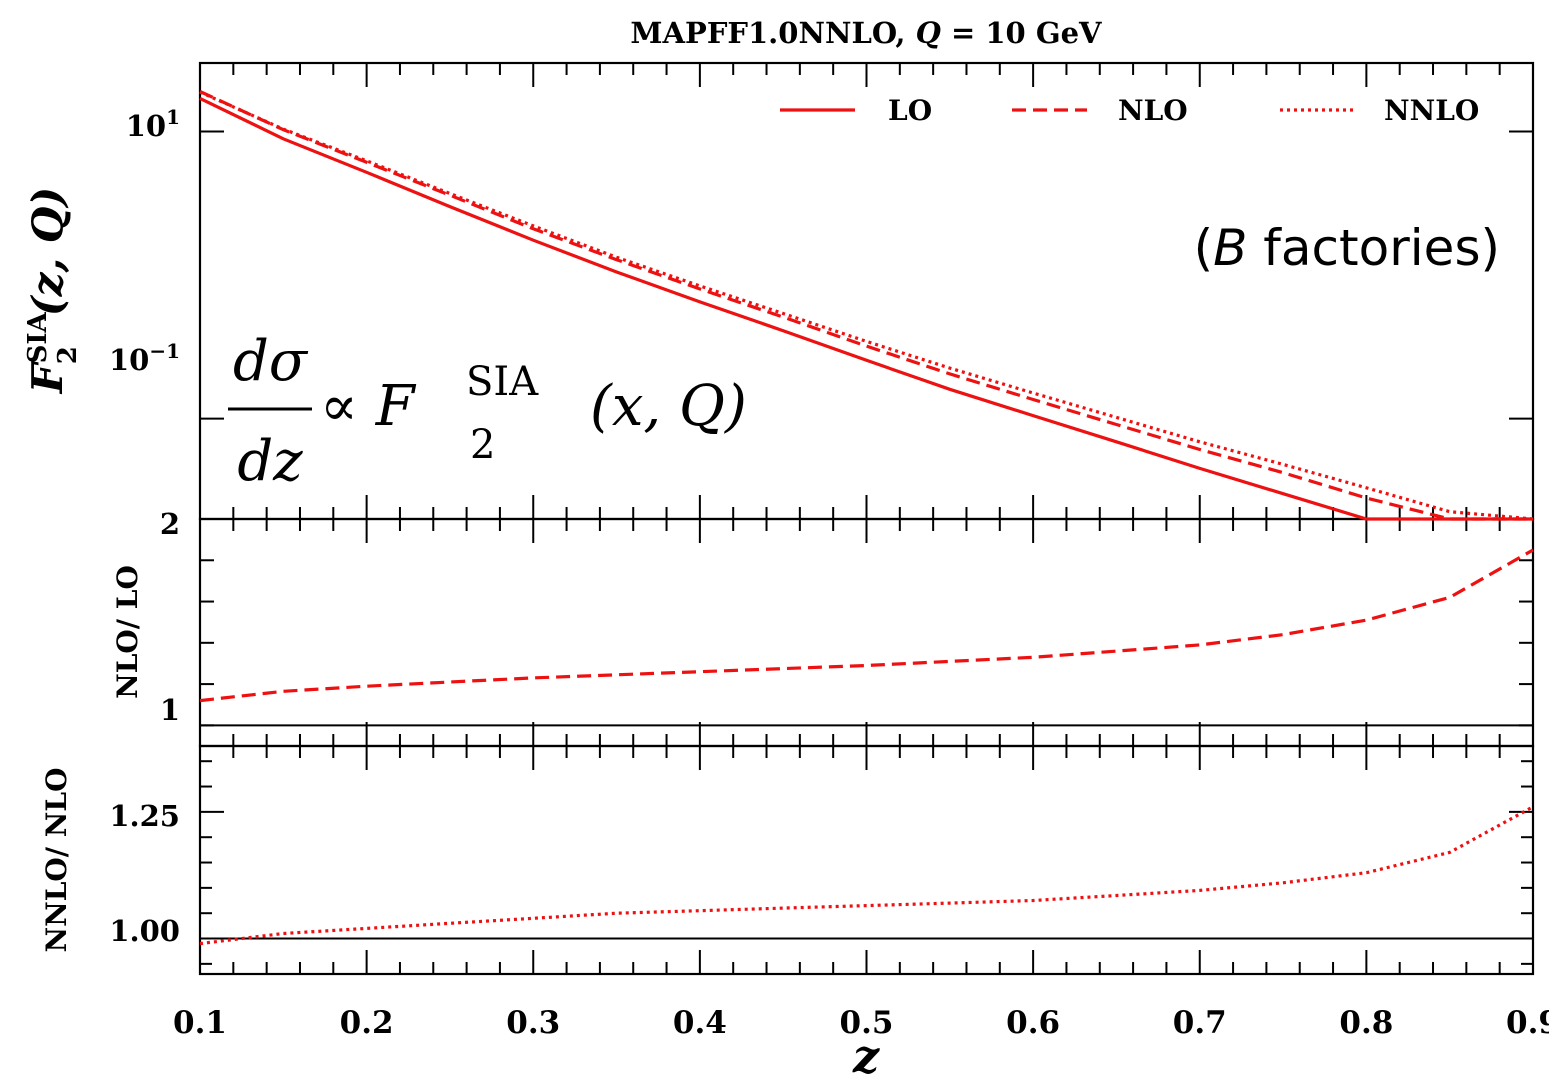  What do you see at coordinates (170, 710) in the screenshot?
I see `y-tick-label-1: 1` at bounding box center [170, 710].